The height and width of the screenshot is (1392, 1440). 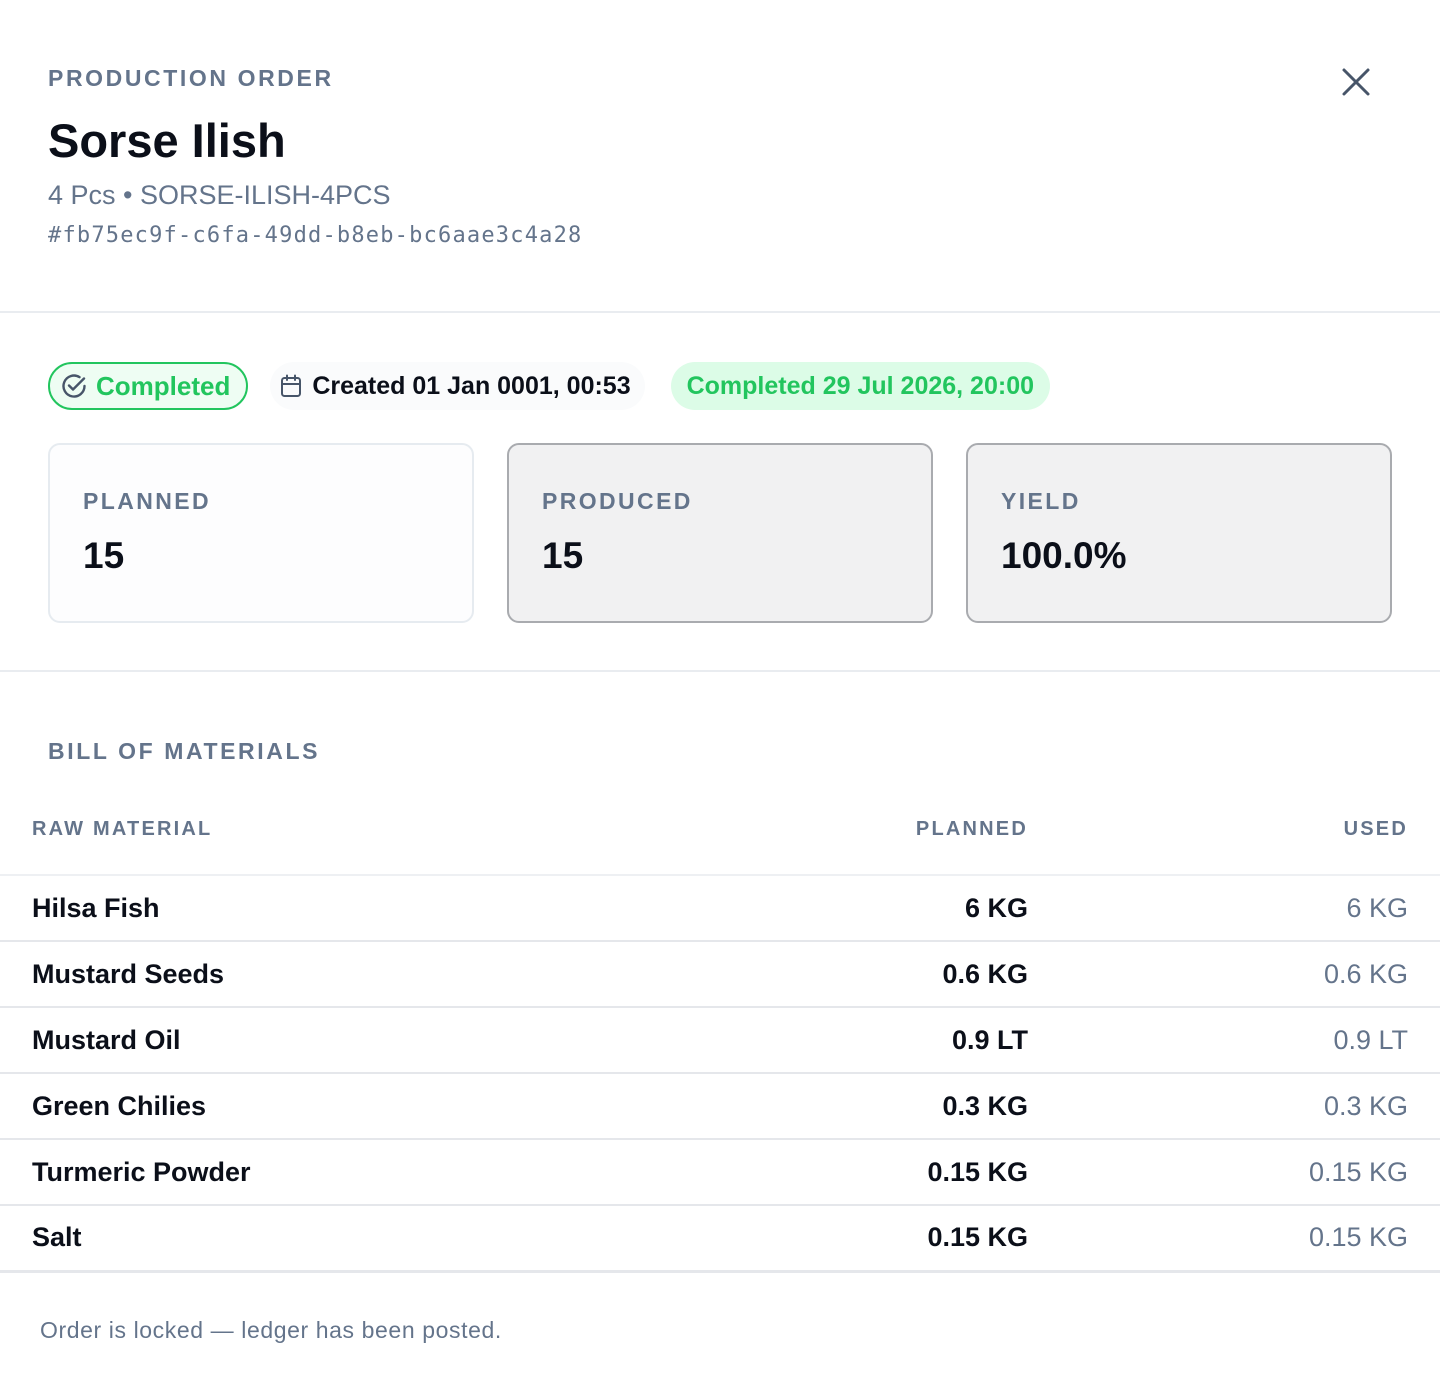 What do you see at coordinates (261, 533) in the screenshot?
I see `stat-card-planned: PLANNED 15` at bounding box center [261, 533].